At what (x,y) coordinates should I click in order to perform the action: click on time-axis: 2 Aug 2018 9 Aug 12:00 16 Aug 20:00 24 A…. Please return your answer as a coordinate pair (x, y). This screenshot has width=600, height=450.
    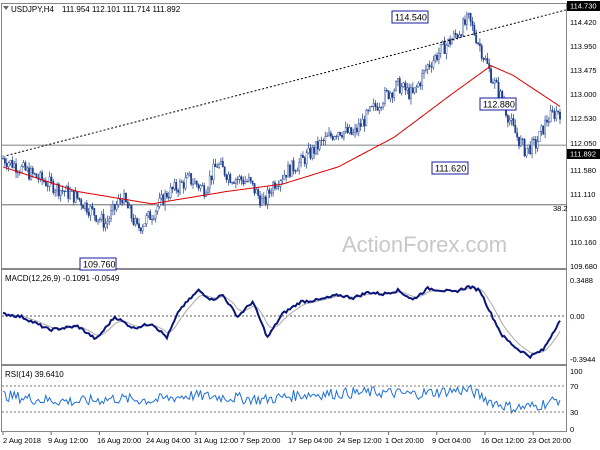
    Looking at the image, I should click on (286, 438).